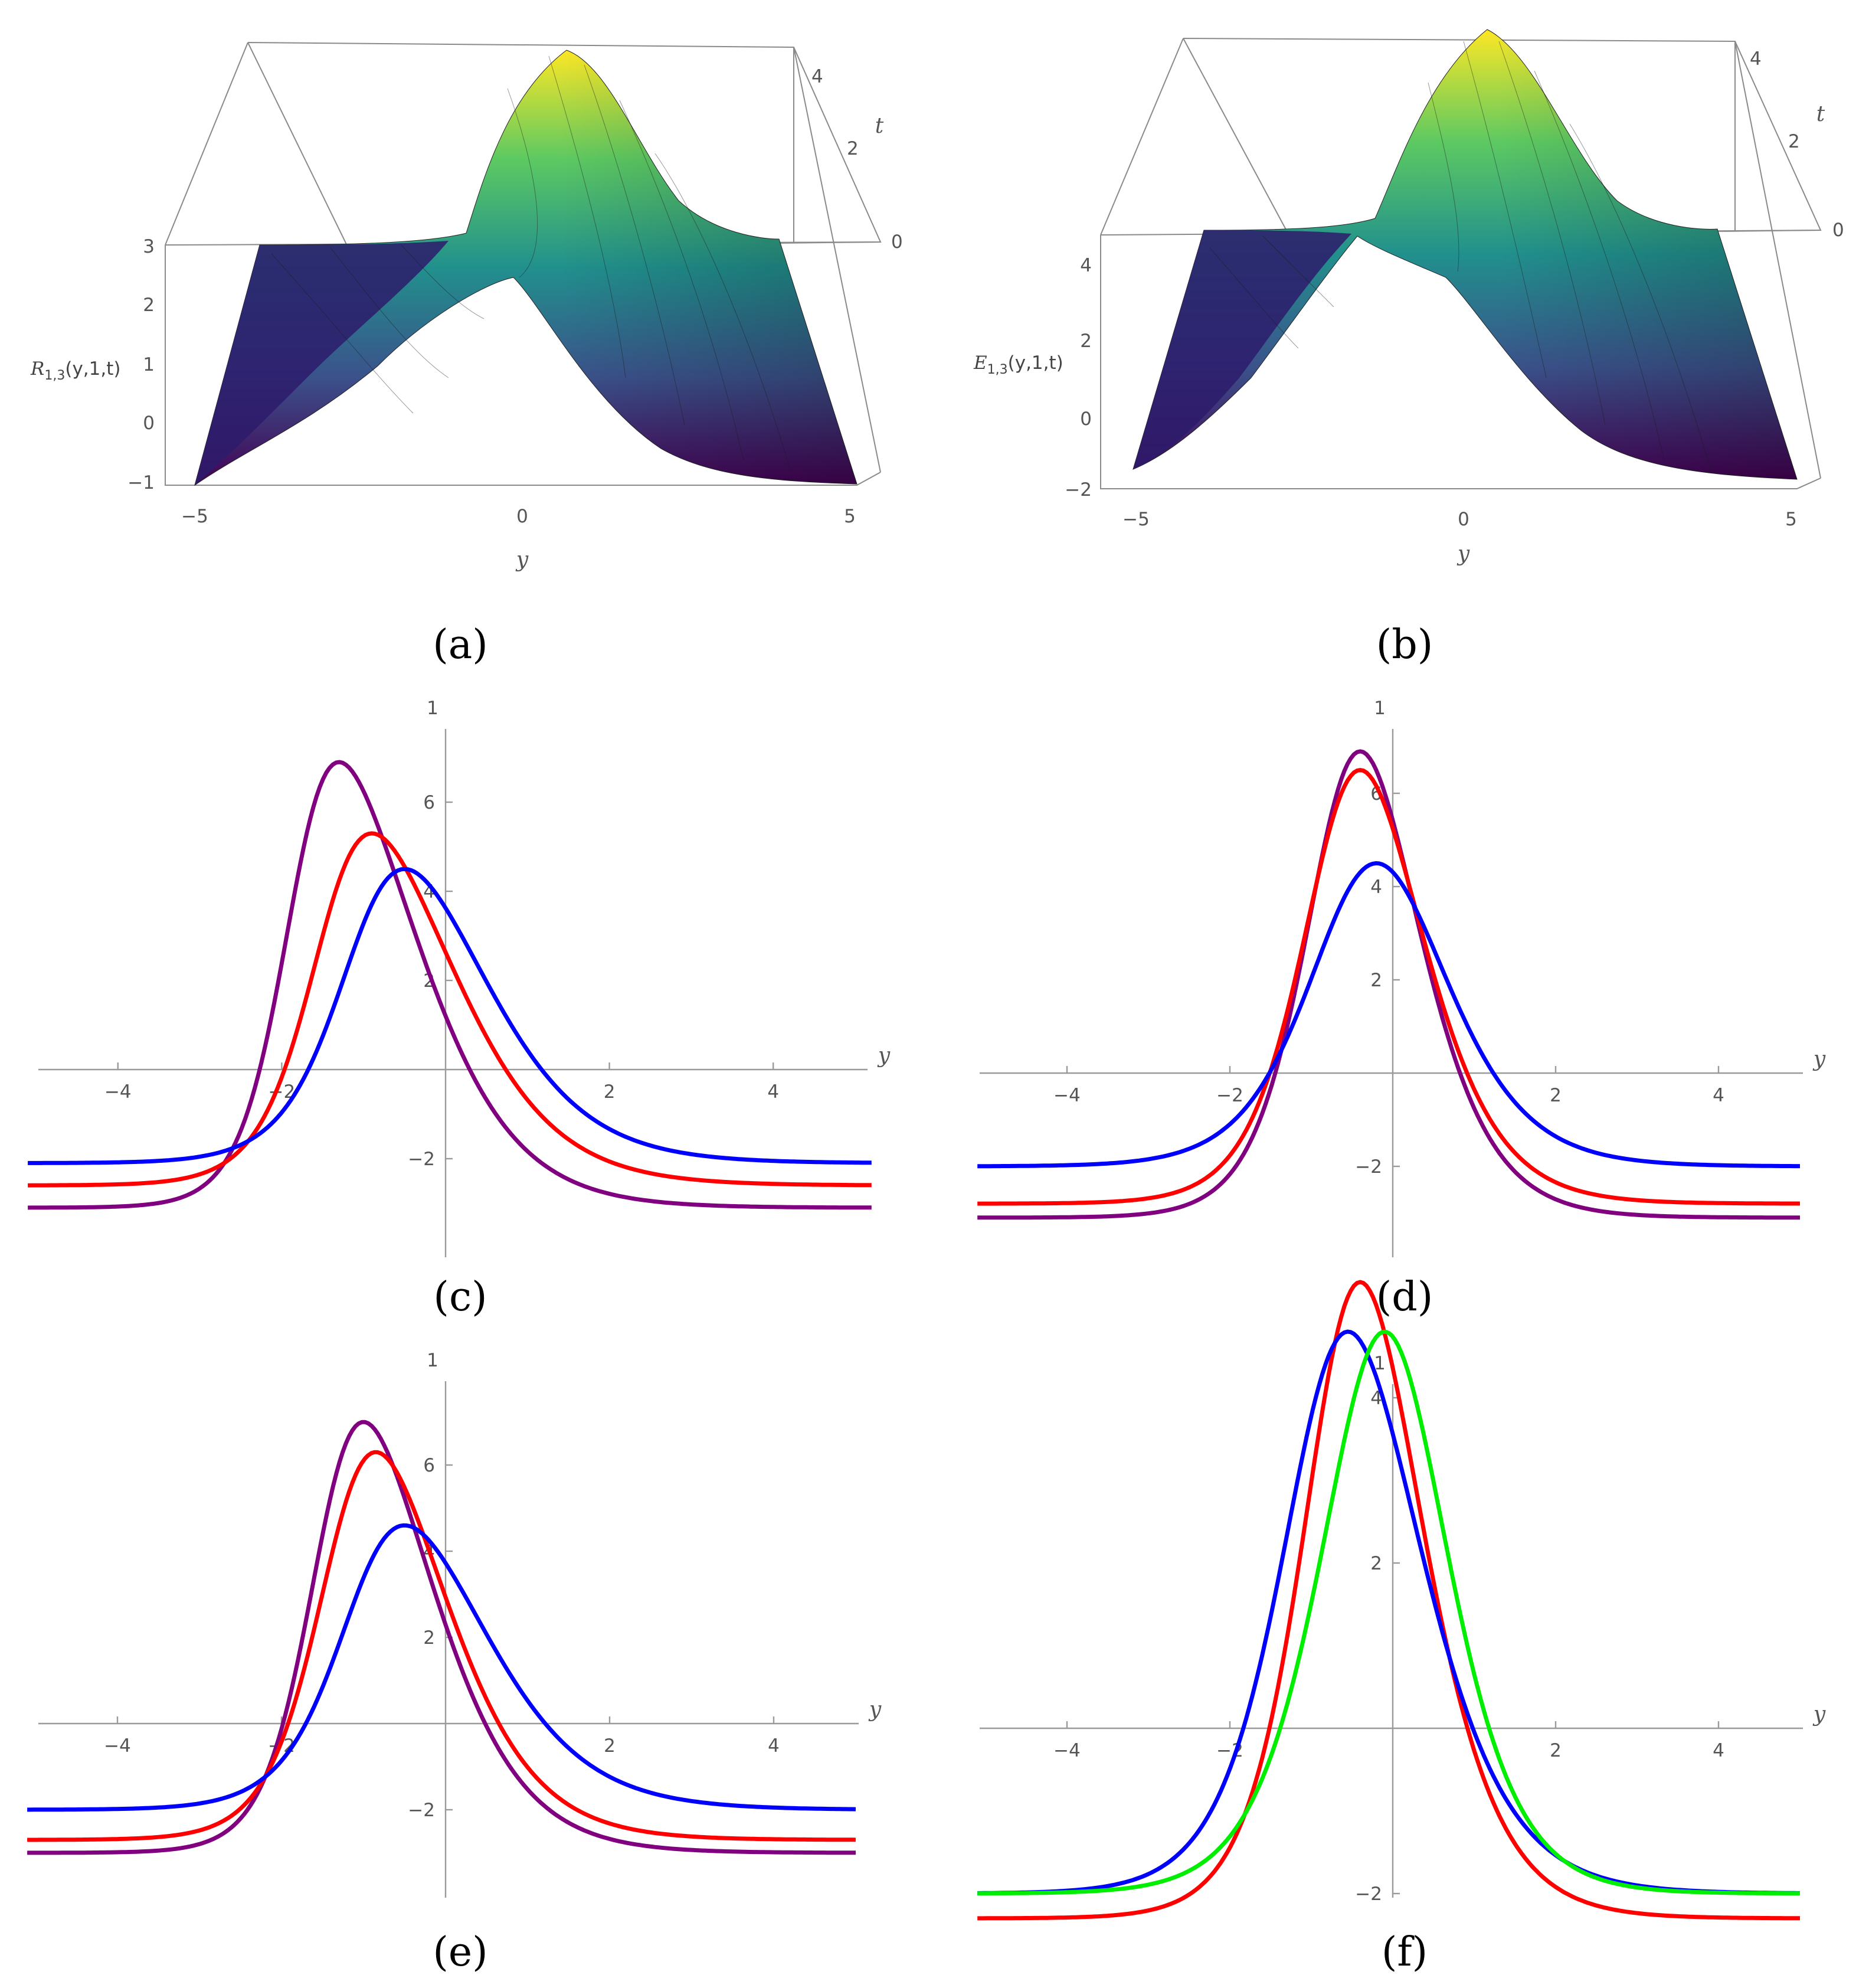 Image resolution: width=1869 pixels, height=1988 pixels. Describe the element at coordinates (141, 482) in the screenshot. I see `panel-a-ztick-0: −1` at that location.